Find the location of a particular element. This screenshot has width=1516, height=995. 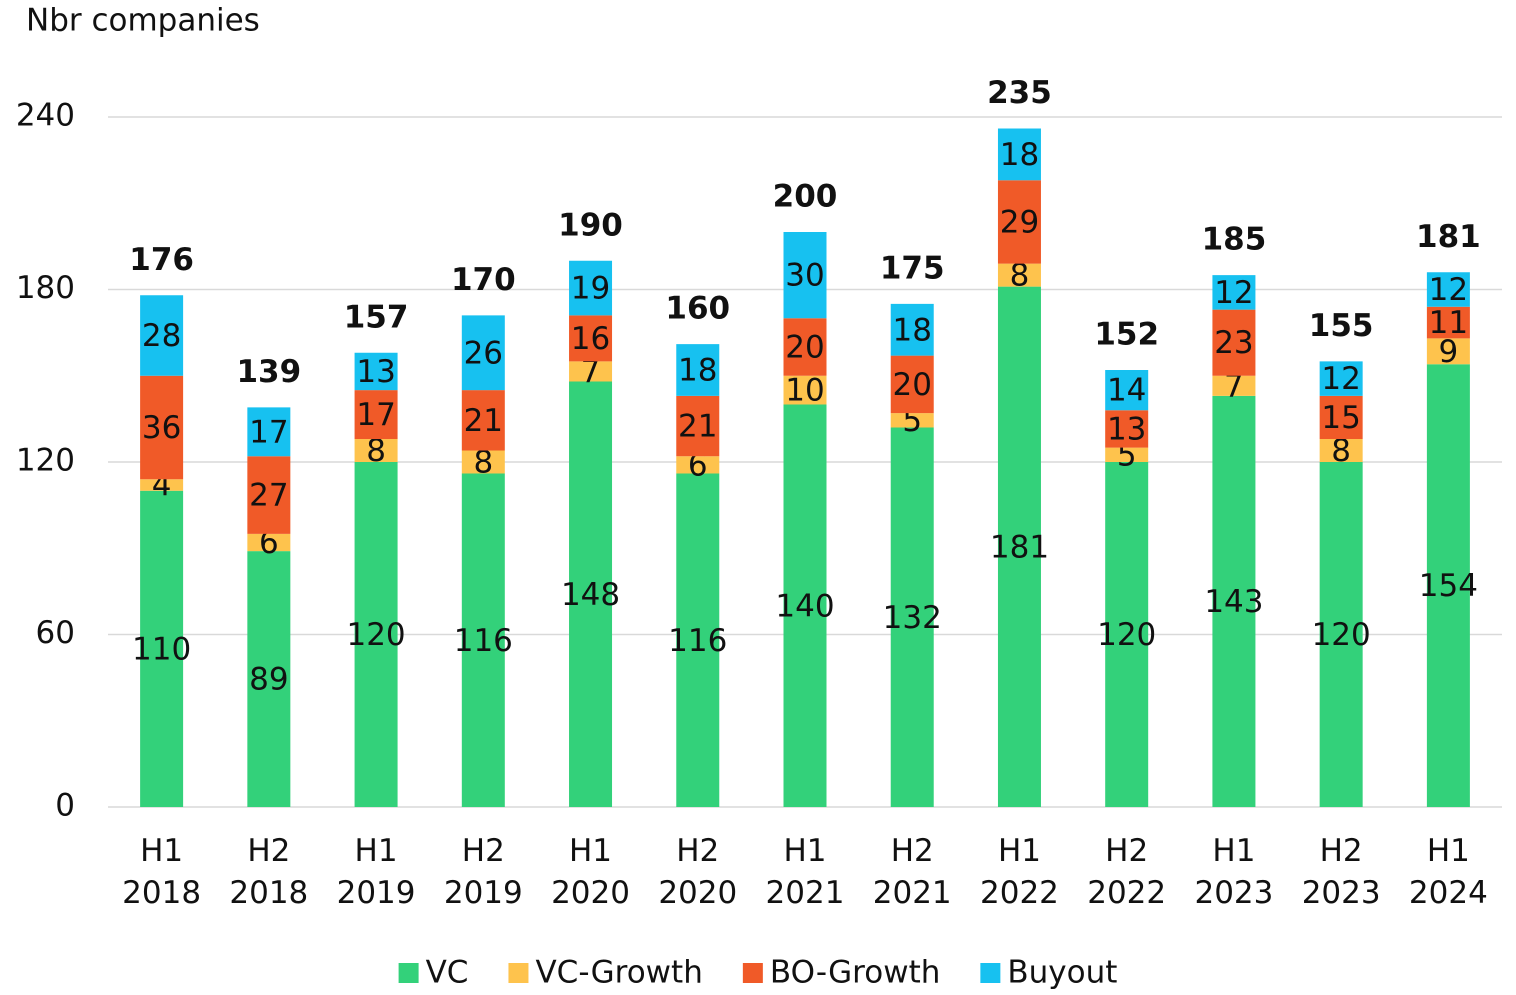

x-tick-label: H2 2019 is located at coordinates (483, 872).